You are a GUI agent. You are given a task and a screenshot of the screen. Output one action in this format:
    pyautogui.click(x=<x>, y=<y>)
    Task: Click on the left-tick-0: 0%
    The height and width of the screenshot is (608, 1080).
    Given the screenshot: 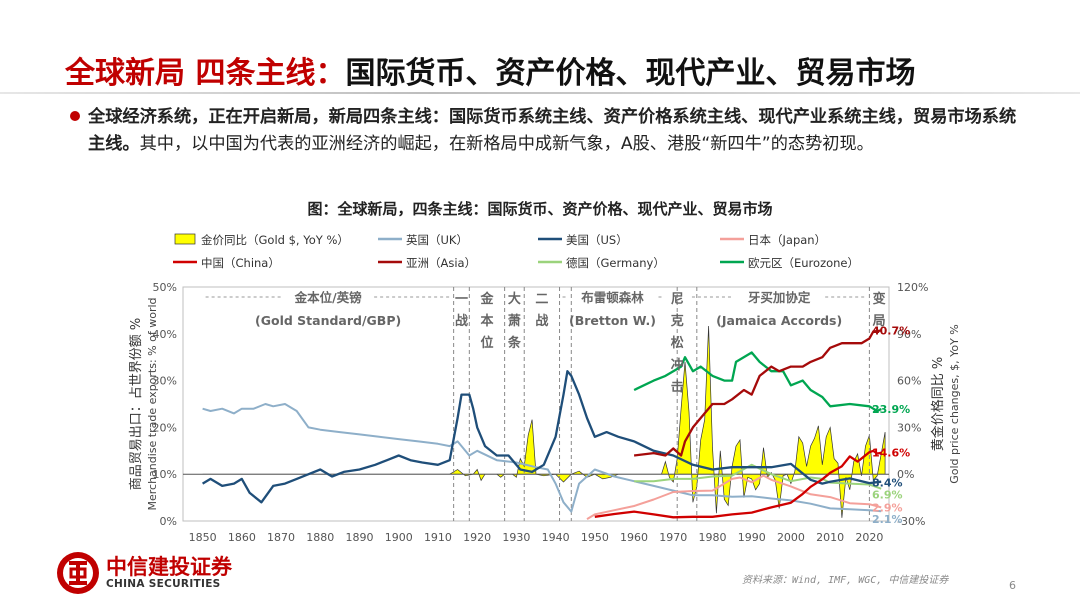 What is the action you would take?
    pyautogui.click(x=168, y=521)
    